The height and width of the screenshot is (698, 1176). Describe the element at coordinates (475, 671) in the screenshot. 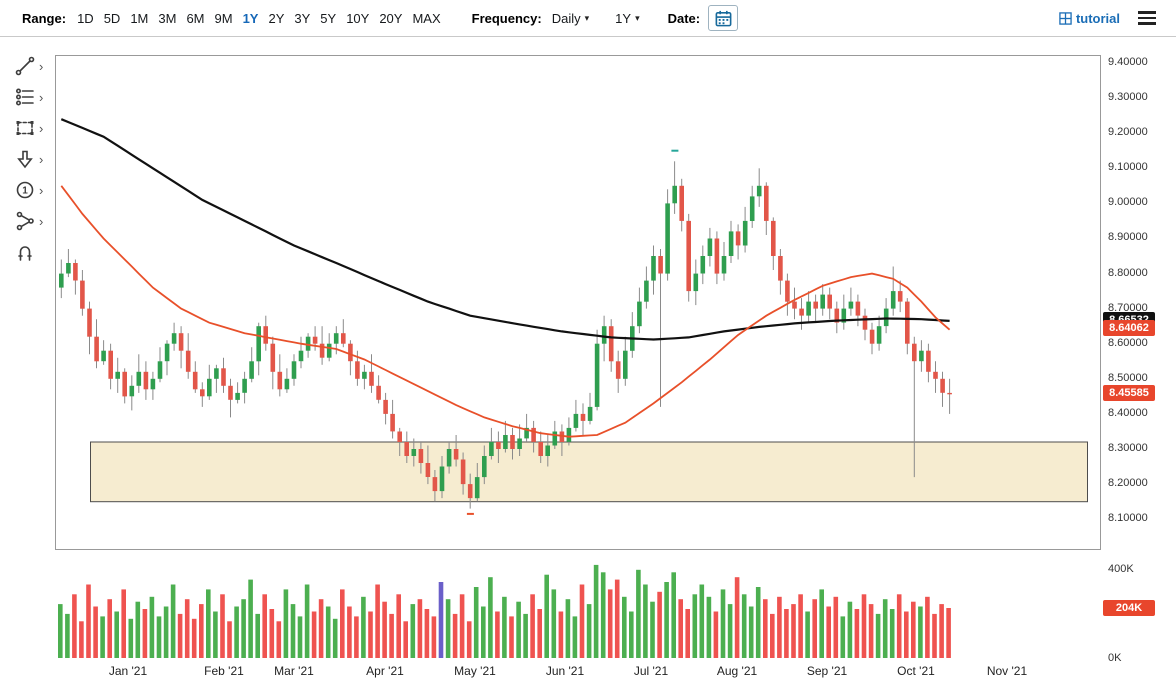

I see `month-label: May '21` at that location.